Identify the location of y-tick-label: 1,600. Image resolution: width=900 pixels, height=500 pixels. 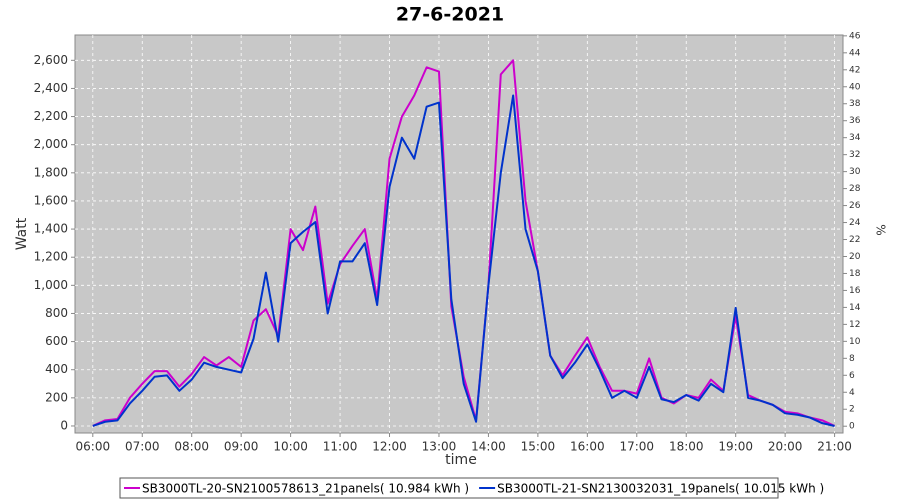
(51, 200).